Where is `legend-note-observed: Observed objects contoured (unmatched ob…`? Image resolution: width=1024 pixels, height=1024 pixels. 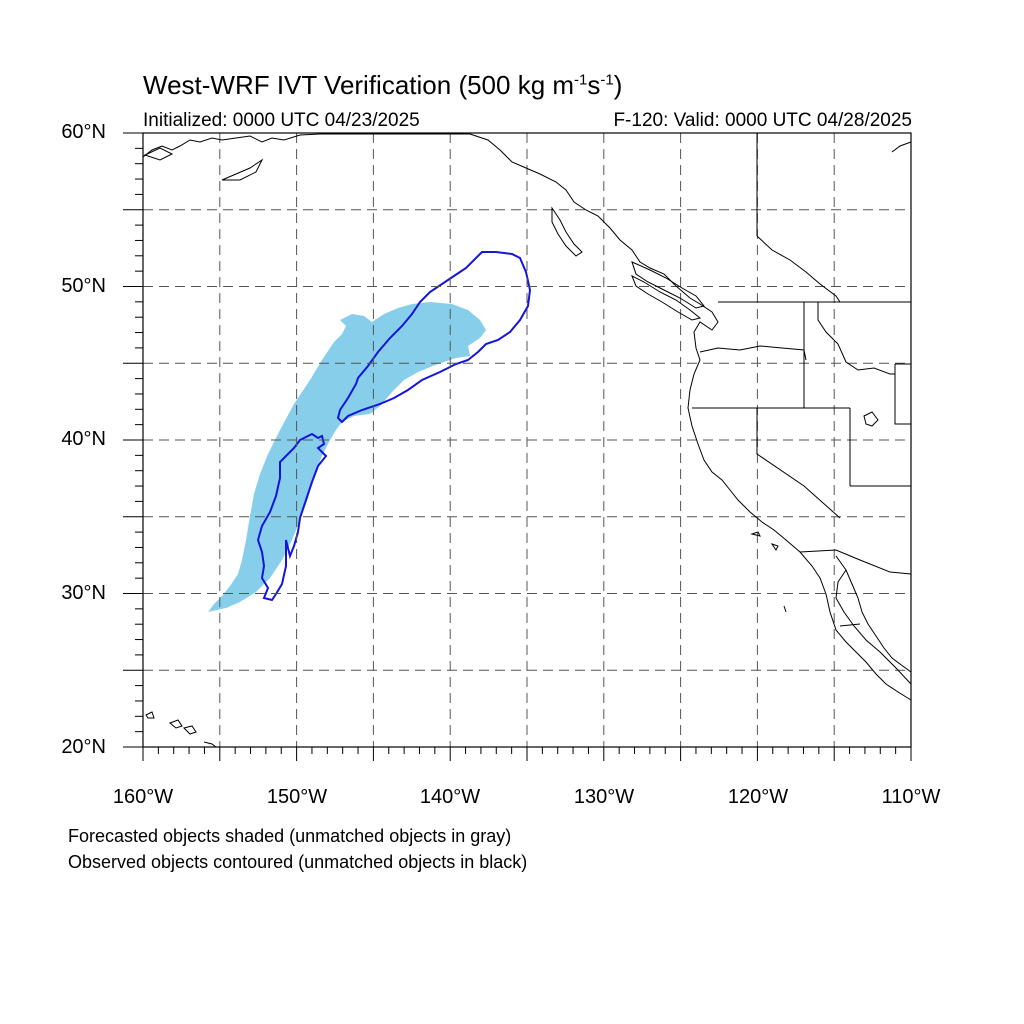 legend-note-observed: Observed objects contoured (unmatched ob… is located at coordinates (298, 862).